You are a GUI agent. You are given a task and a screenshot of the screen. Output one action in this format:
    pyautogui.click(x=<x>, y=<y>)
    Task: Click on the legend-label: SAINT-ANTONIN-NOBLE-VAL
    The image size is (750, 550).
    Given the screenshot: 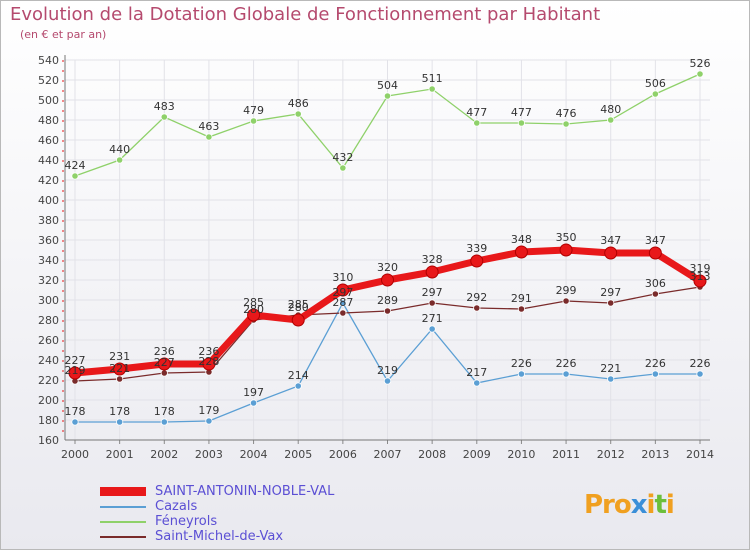 What is the action you would take?
    pyautogui.click(x=245, y=491)
    